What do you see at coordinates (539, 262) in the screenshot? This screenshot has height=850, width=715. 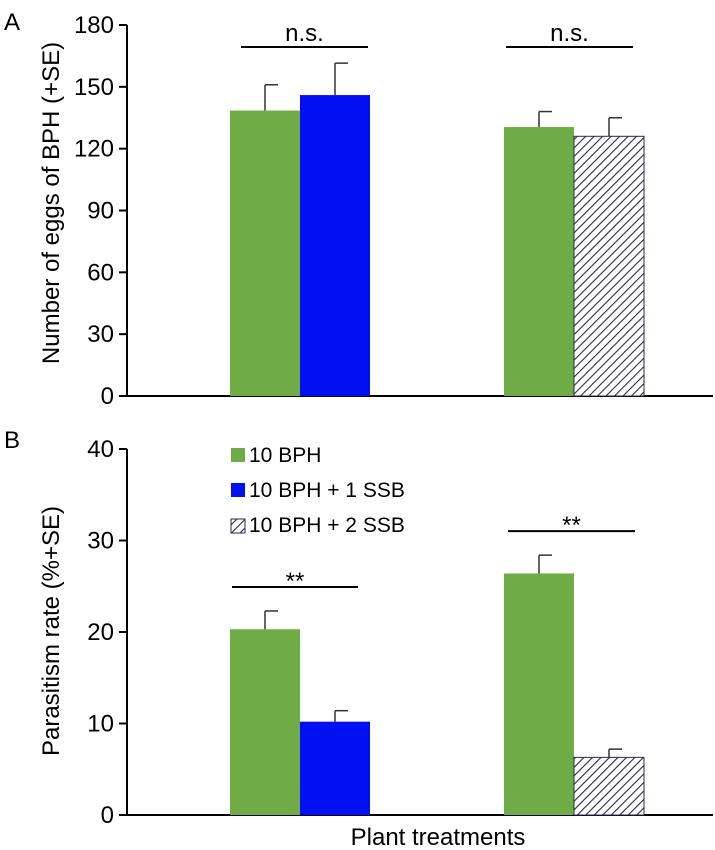 I see `panel-a-bar-g2-10-bph` at bounding box center [539, 262].